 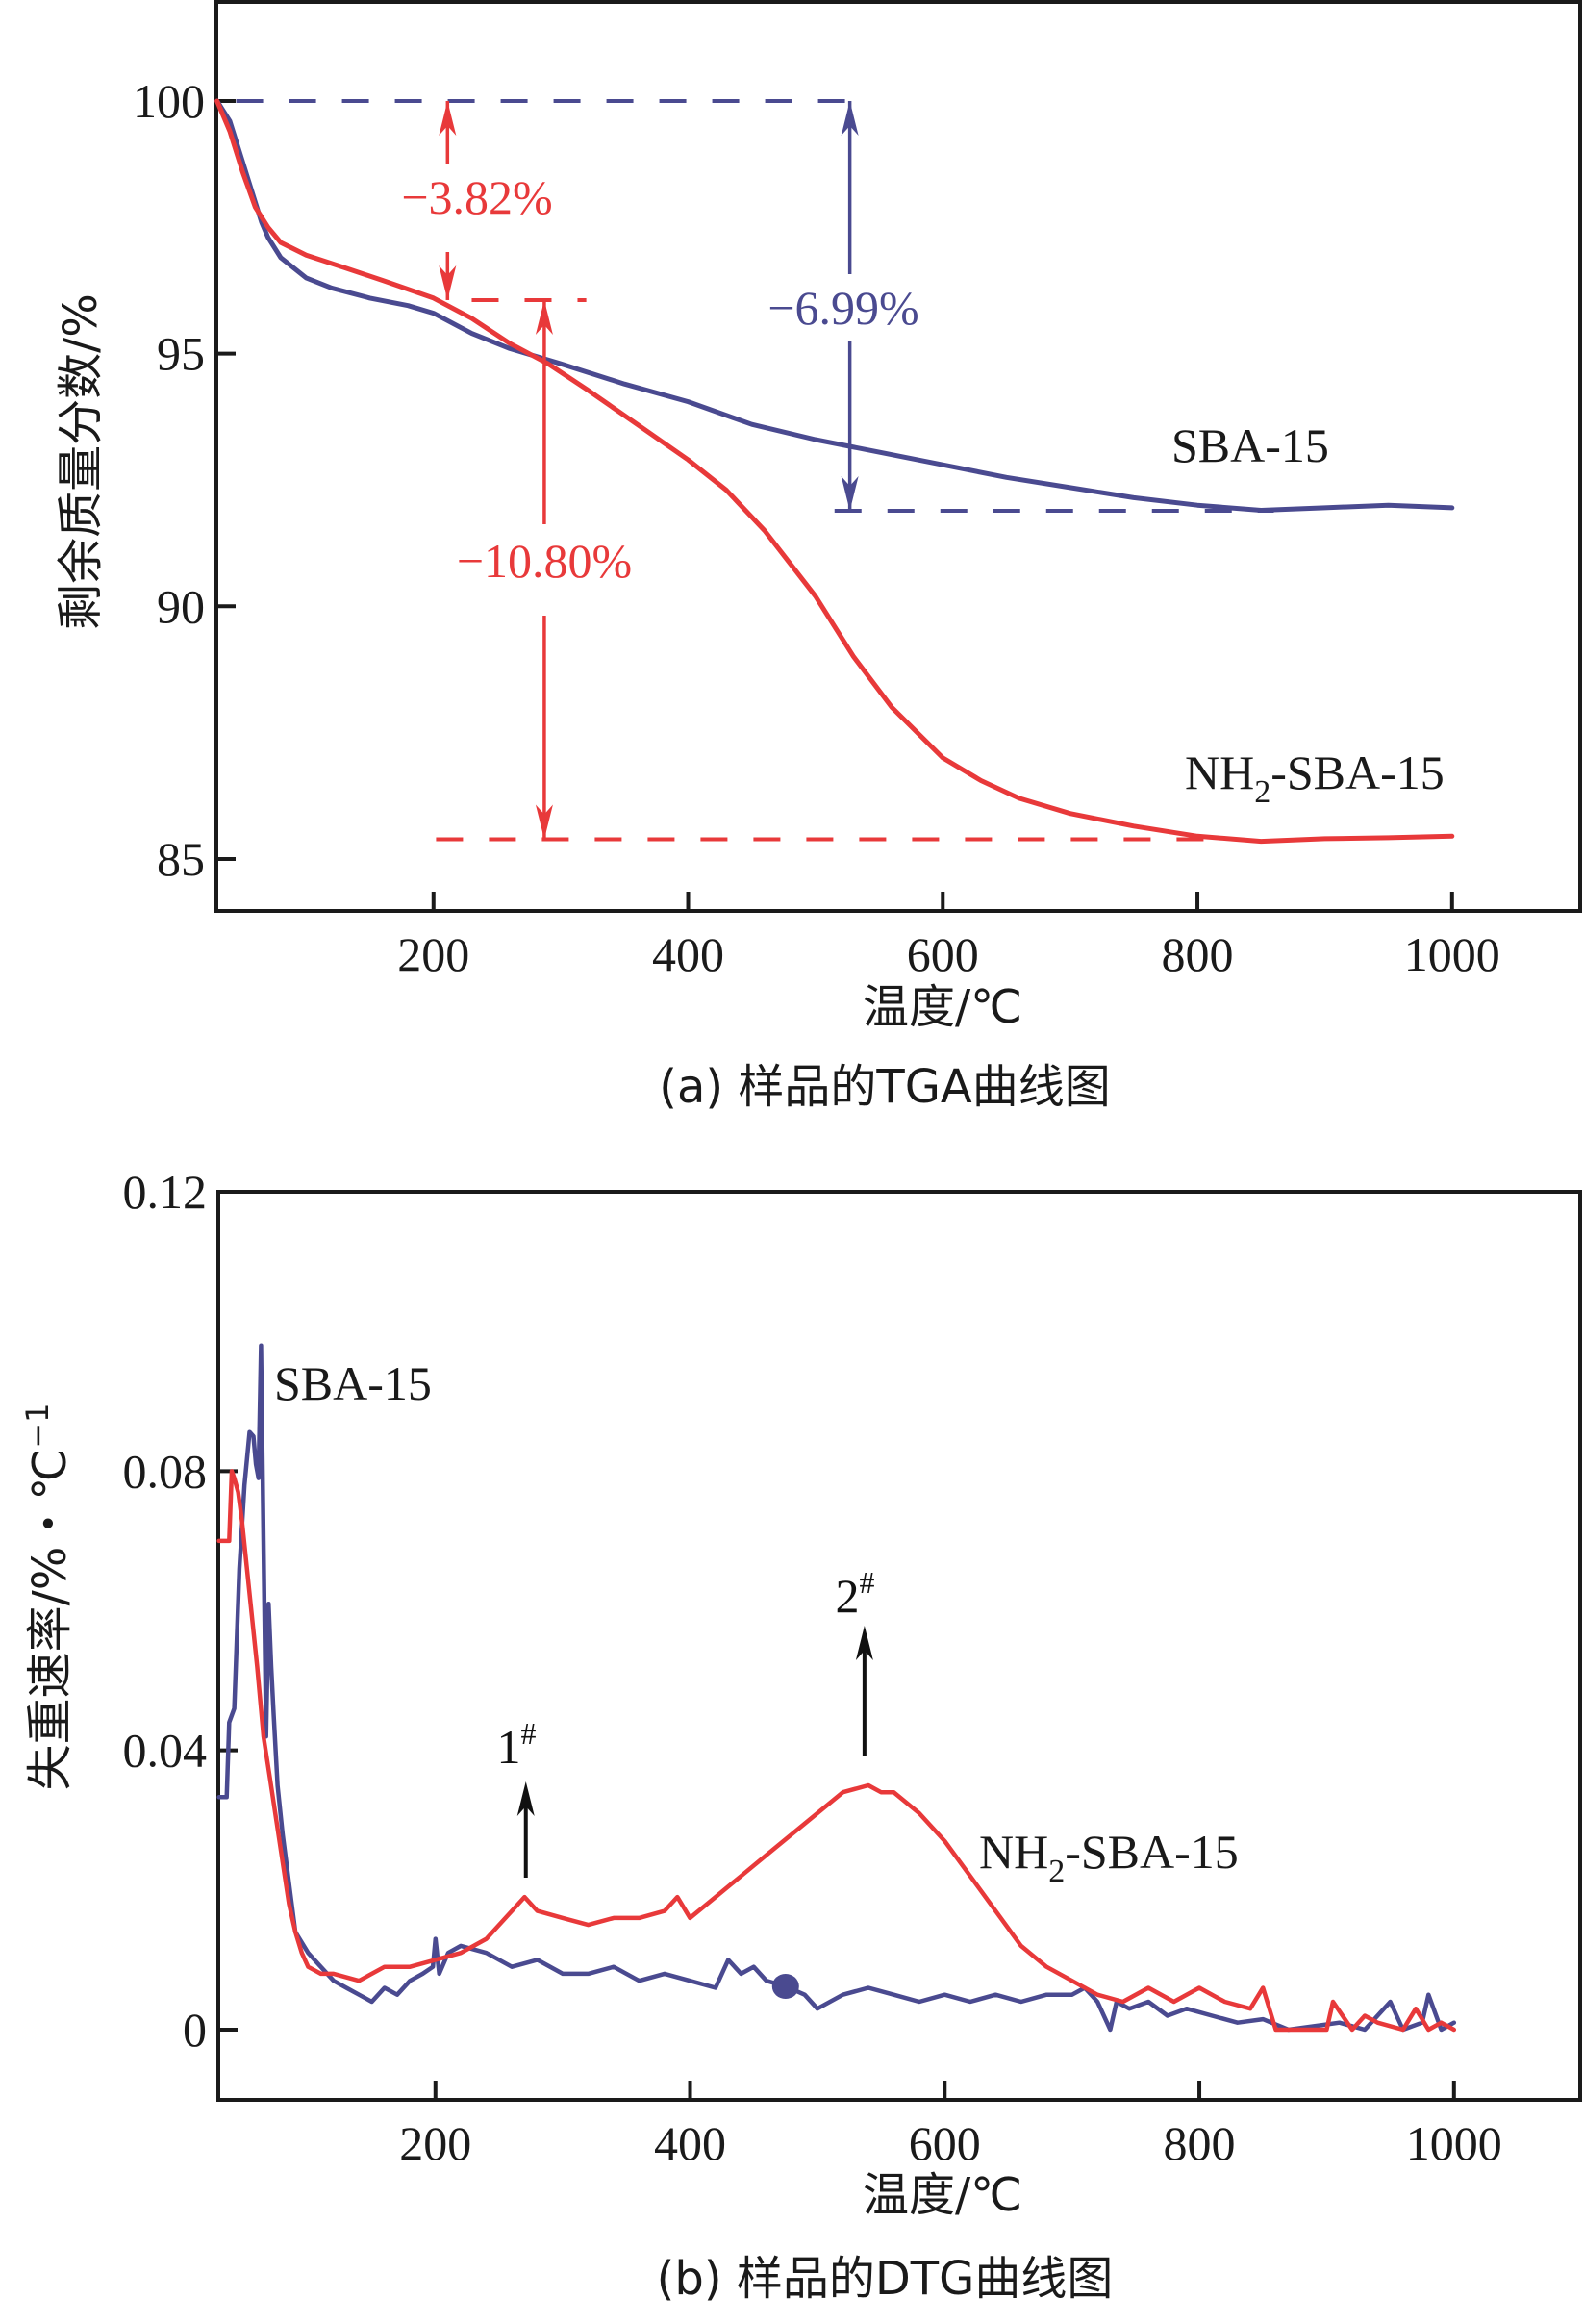 I want to click on y-tick-label: 0.12, so click(x=165, y=1192).